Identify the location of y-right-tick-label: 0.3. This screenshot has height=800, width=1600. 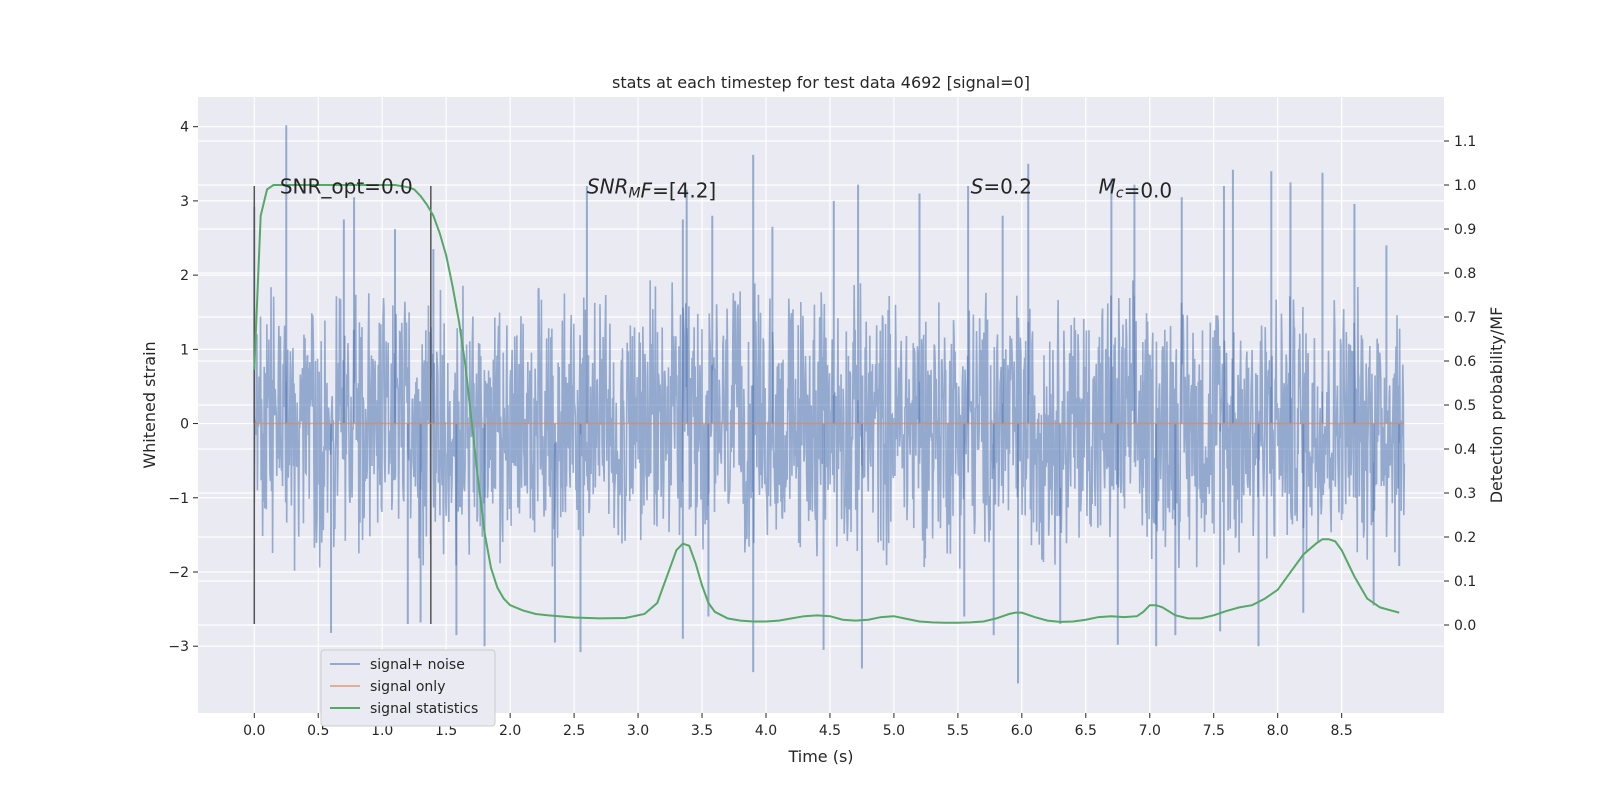
(1465, 494).